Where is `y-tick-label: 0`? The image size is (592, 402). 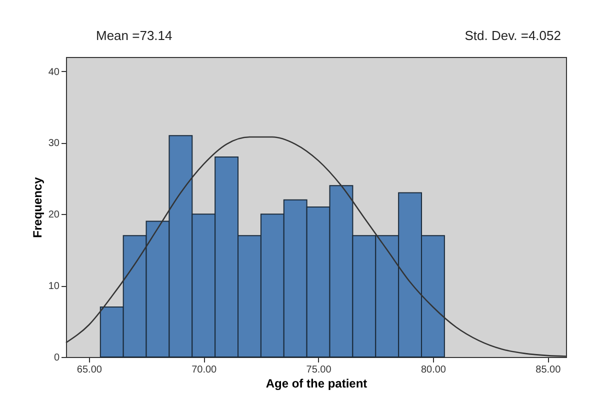
y-tick-label: 0 is located at coordinates (57, 358).